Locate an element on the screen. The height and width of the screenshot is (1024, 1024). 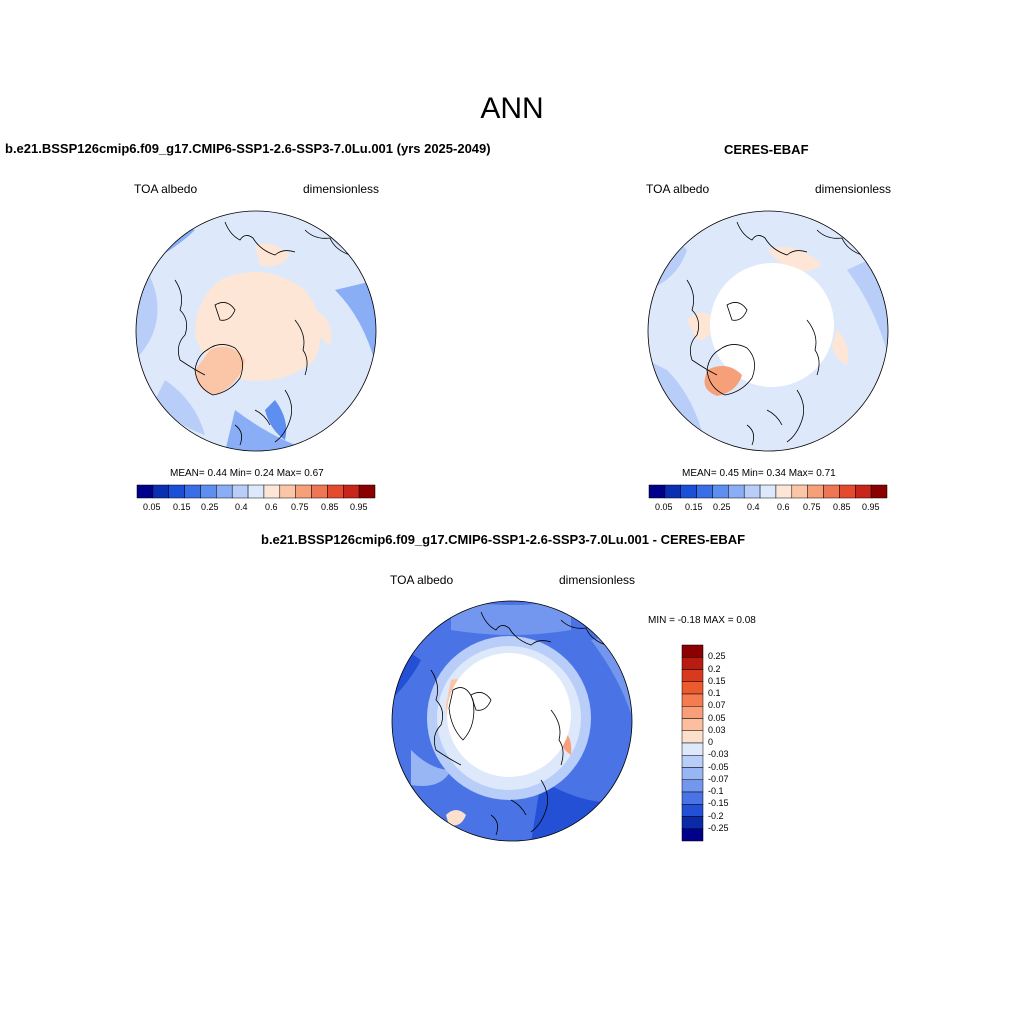
panel1-units-label: dimensionless is located at coordinates (341, 189).